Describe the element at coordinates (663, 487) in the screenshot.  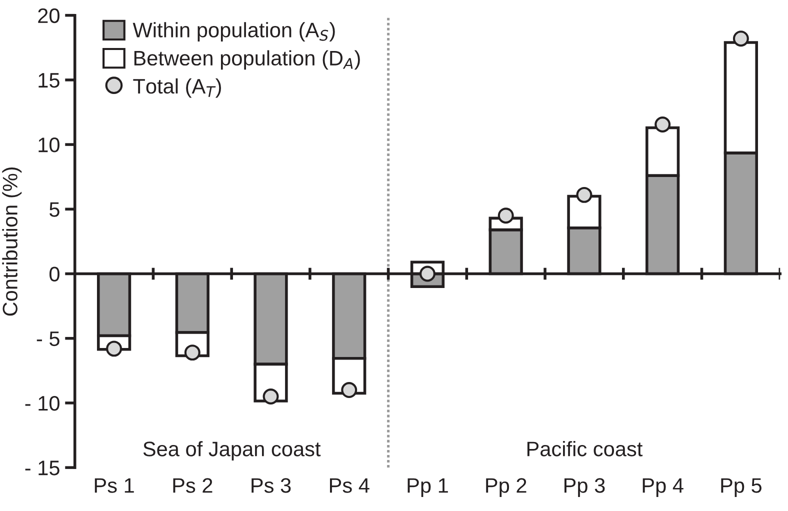
I see `x-tick-label: Pp 4` at that location.